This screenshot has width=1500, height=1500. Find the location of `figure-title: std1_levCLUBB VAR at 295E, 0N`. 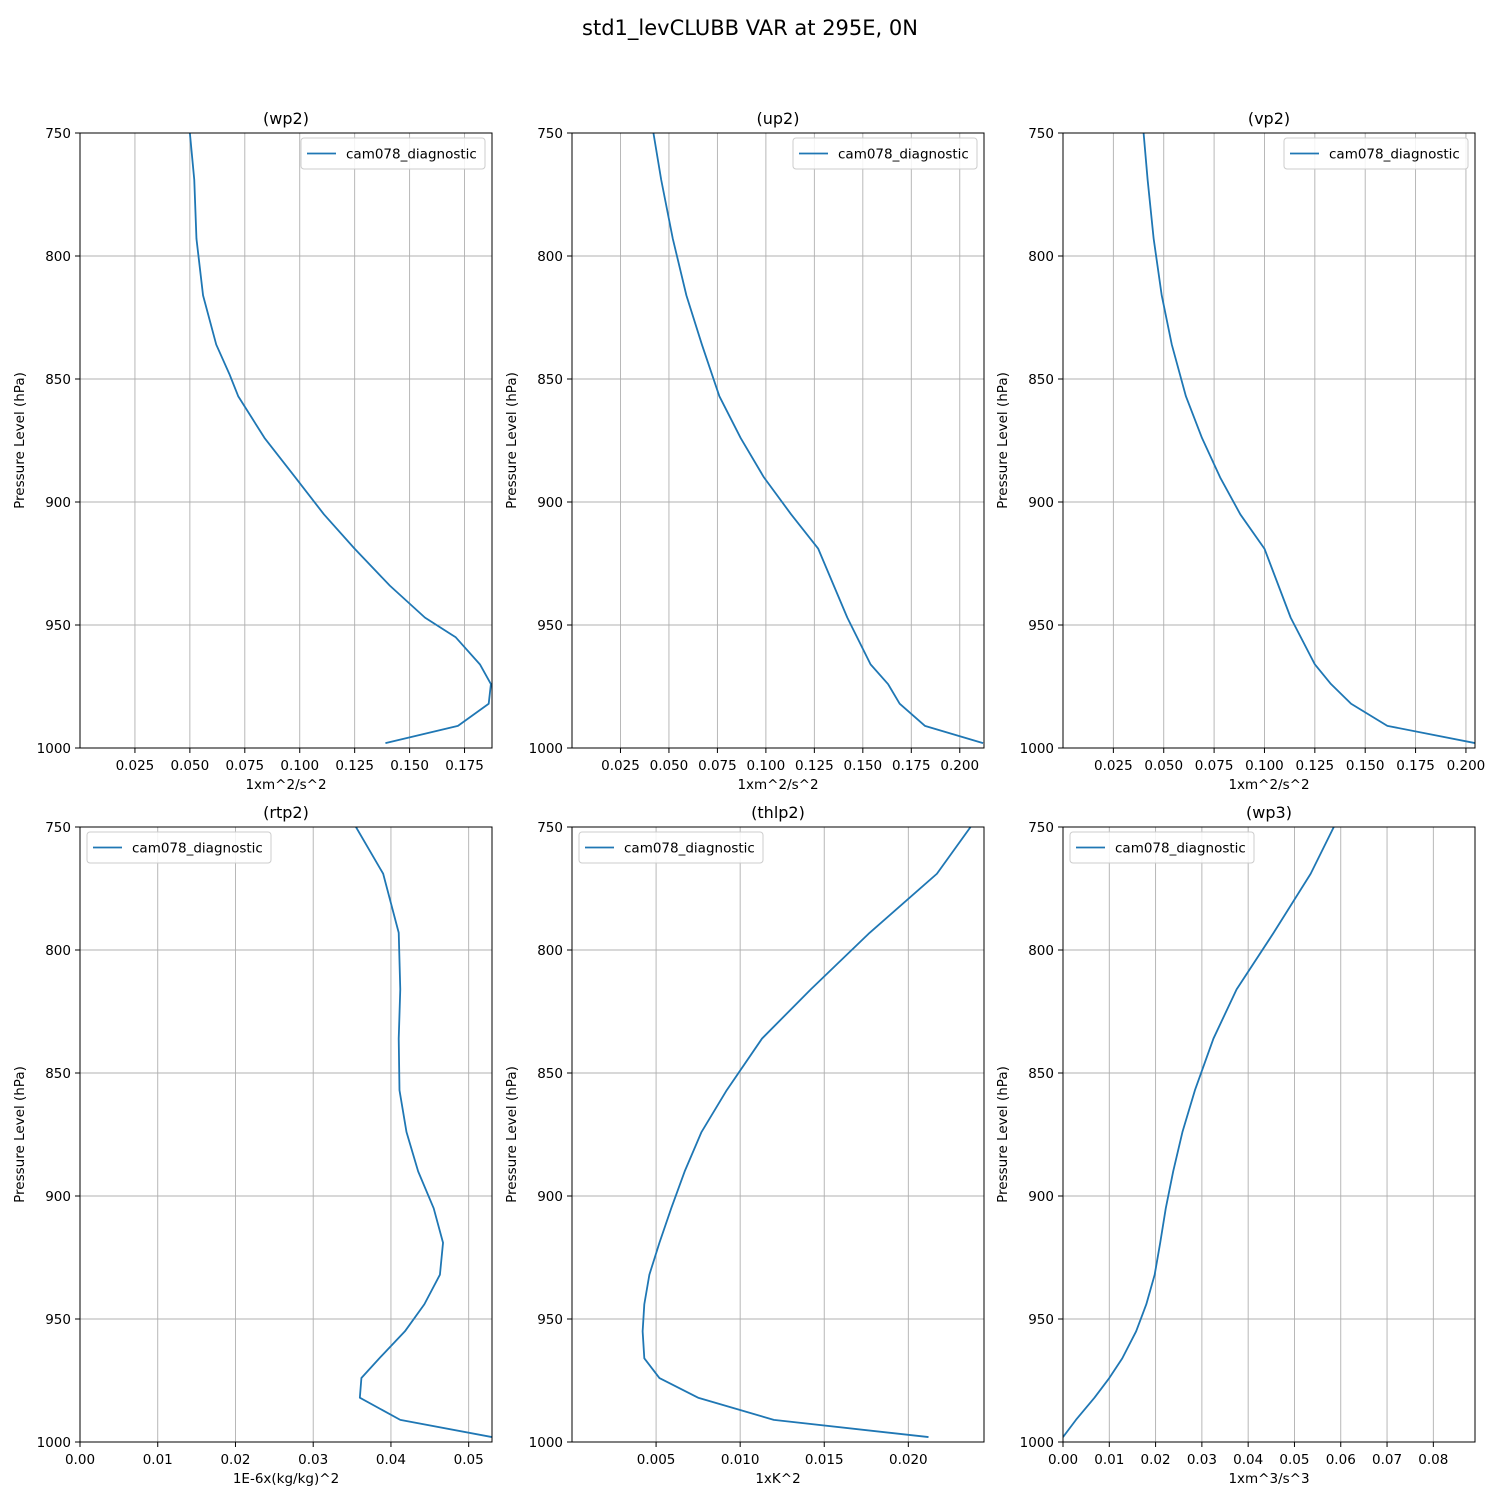

figure-title: std1_levCLUBB VAR at 295E, 0N is located at coordinates (750, 28).